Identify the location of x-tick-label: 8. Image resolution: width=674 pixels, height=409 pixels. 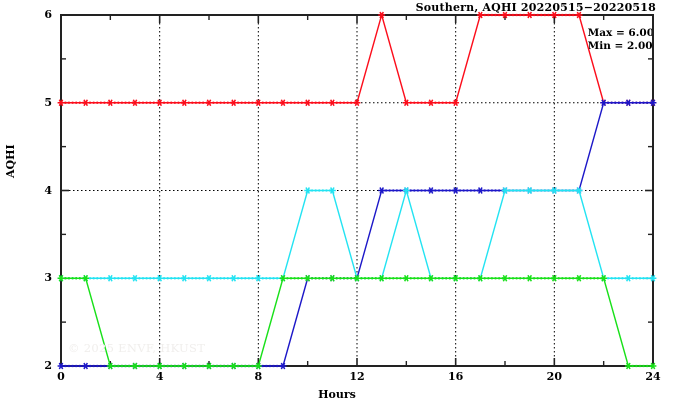
(258, 376).